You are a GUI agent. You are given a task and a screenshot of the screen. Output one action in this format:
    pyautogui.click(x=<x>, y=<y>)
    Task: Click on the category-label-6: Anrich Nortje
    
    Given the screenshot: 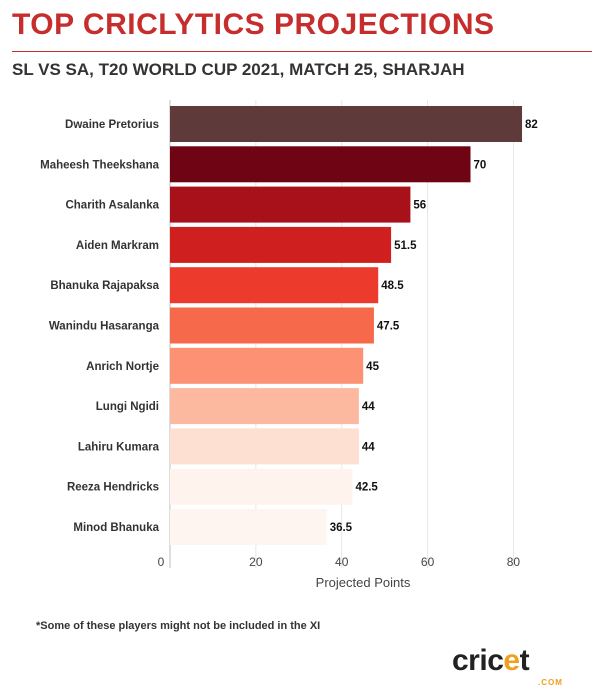 What is the action you would take?
    pyautogui.click(x=122, y=367)
    